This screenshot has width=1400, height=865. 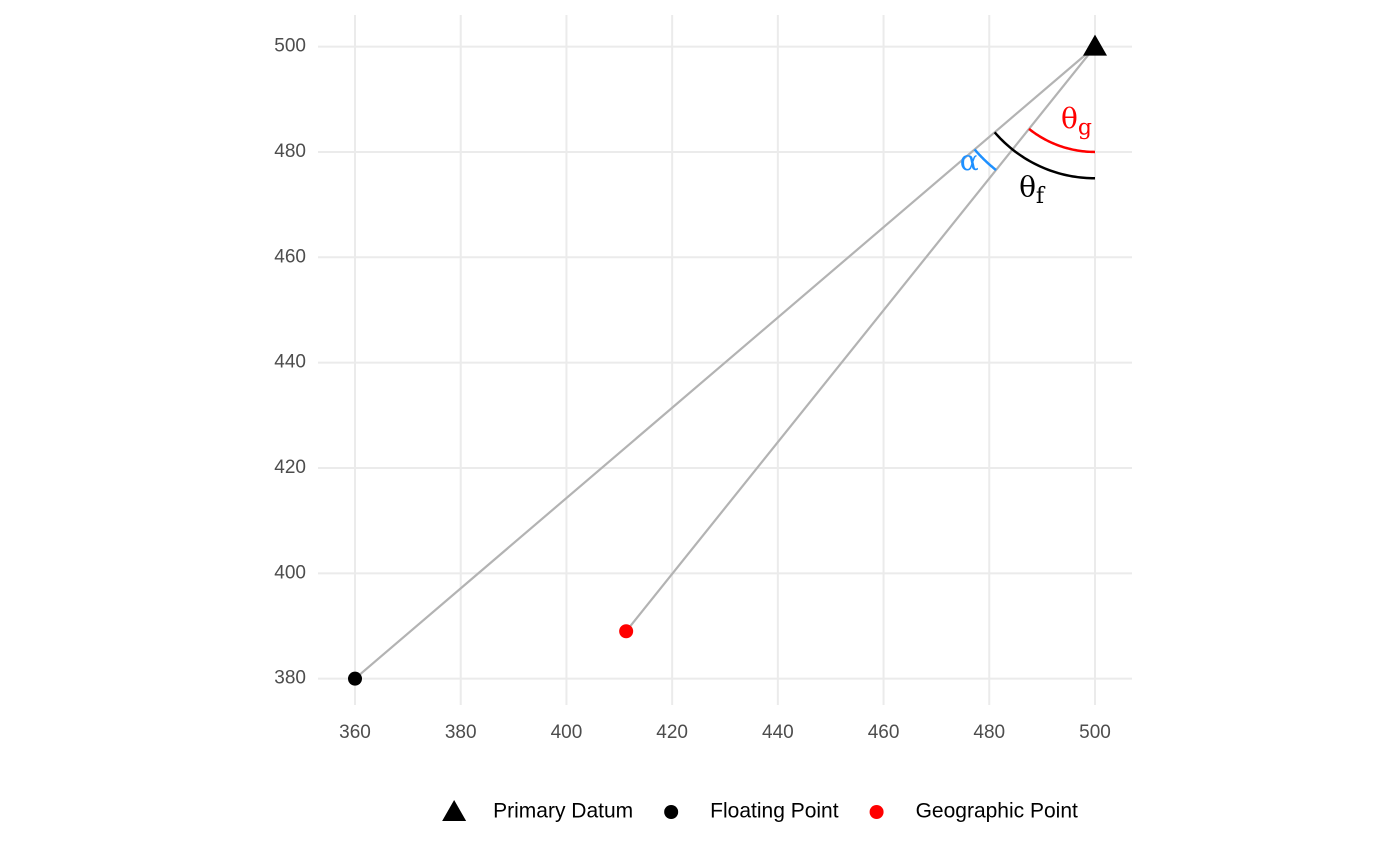 I want to click on x-tick-label: 380, so click(x=461, y=732).